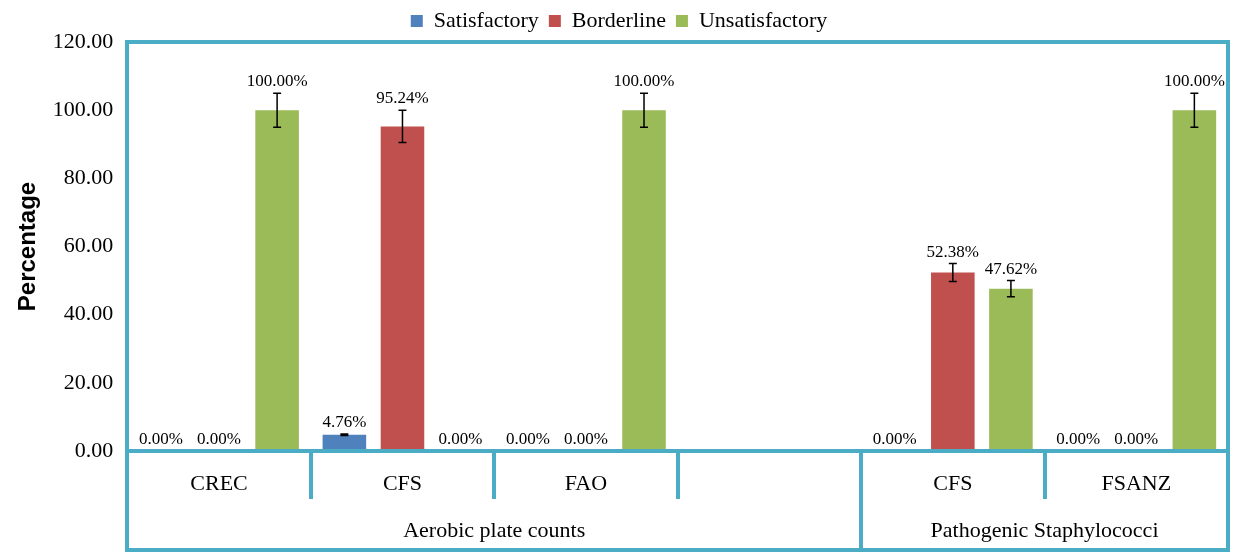 This screenshot has height=552, width=1234. I want to click on data-label: 47.62%, so click(1011, 268).